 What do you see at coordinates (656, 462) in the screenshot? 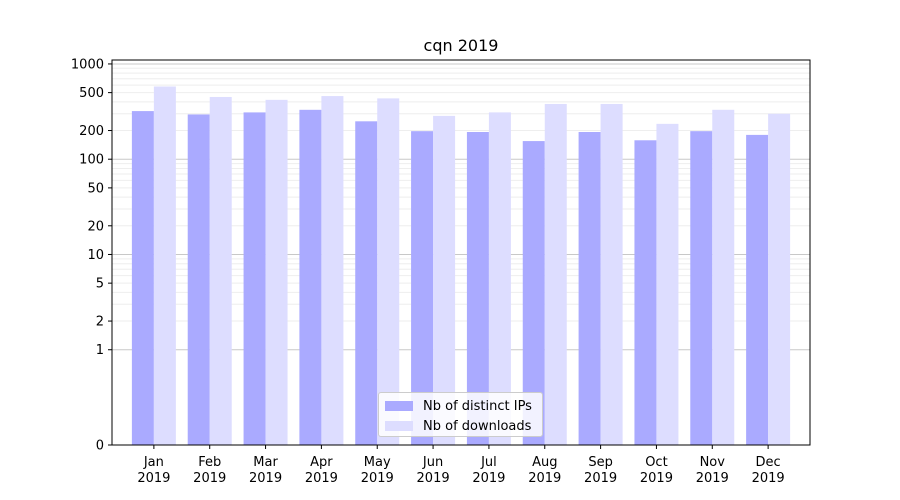
I see `x-tick-label-month: Oct` at bounding box center [656, 462].